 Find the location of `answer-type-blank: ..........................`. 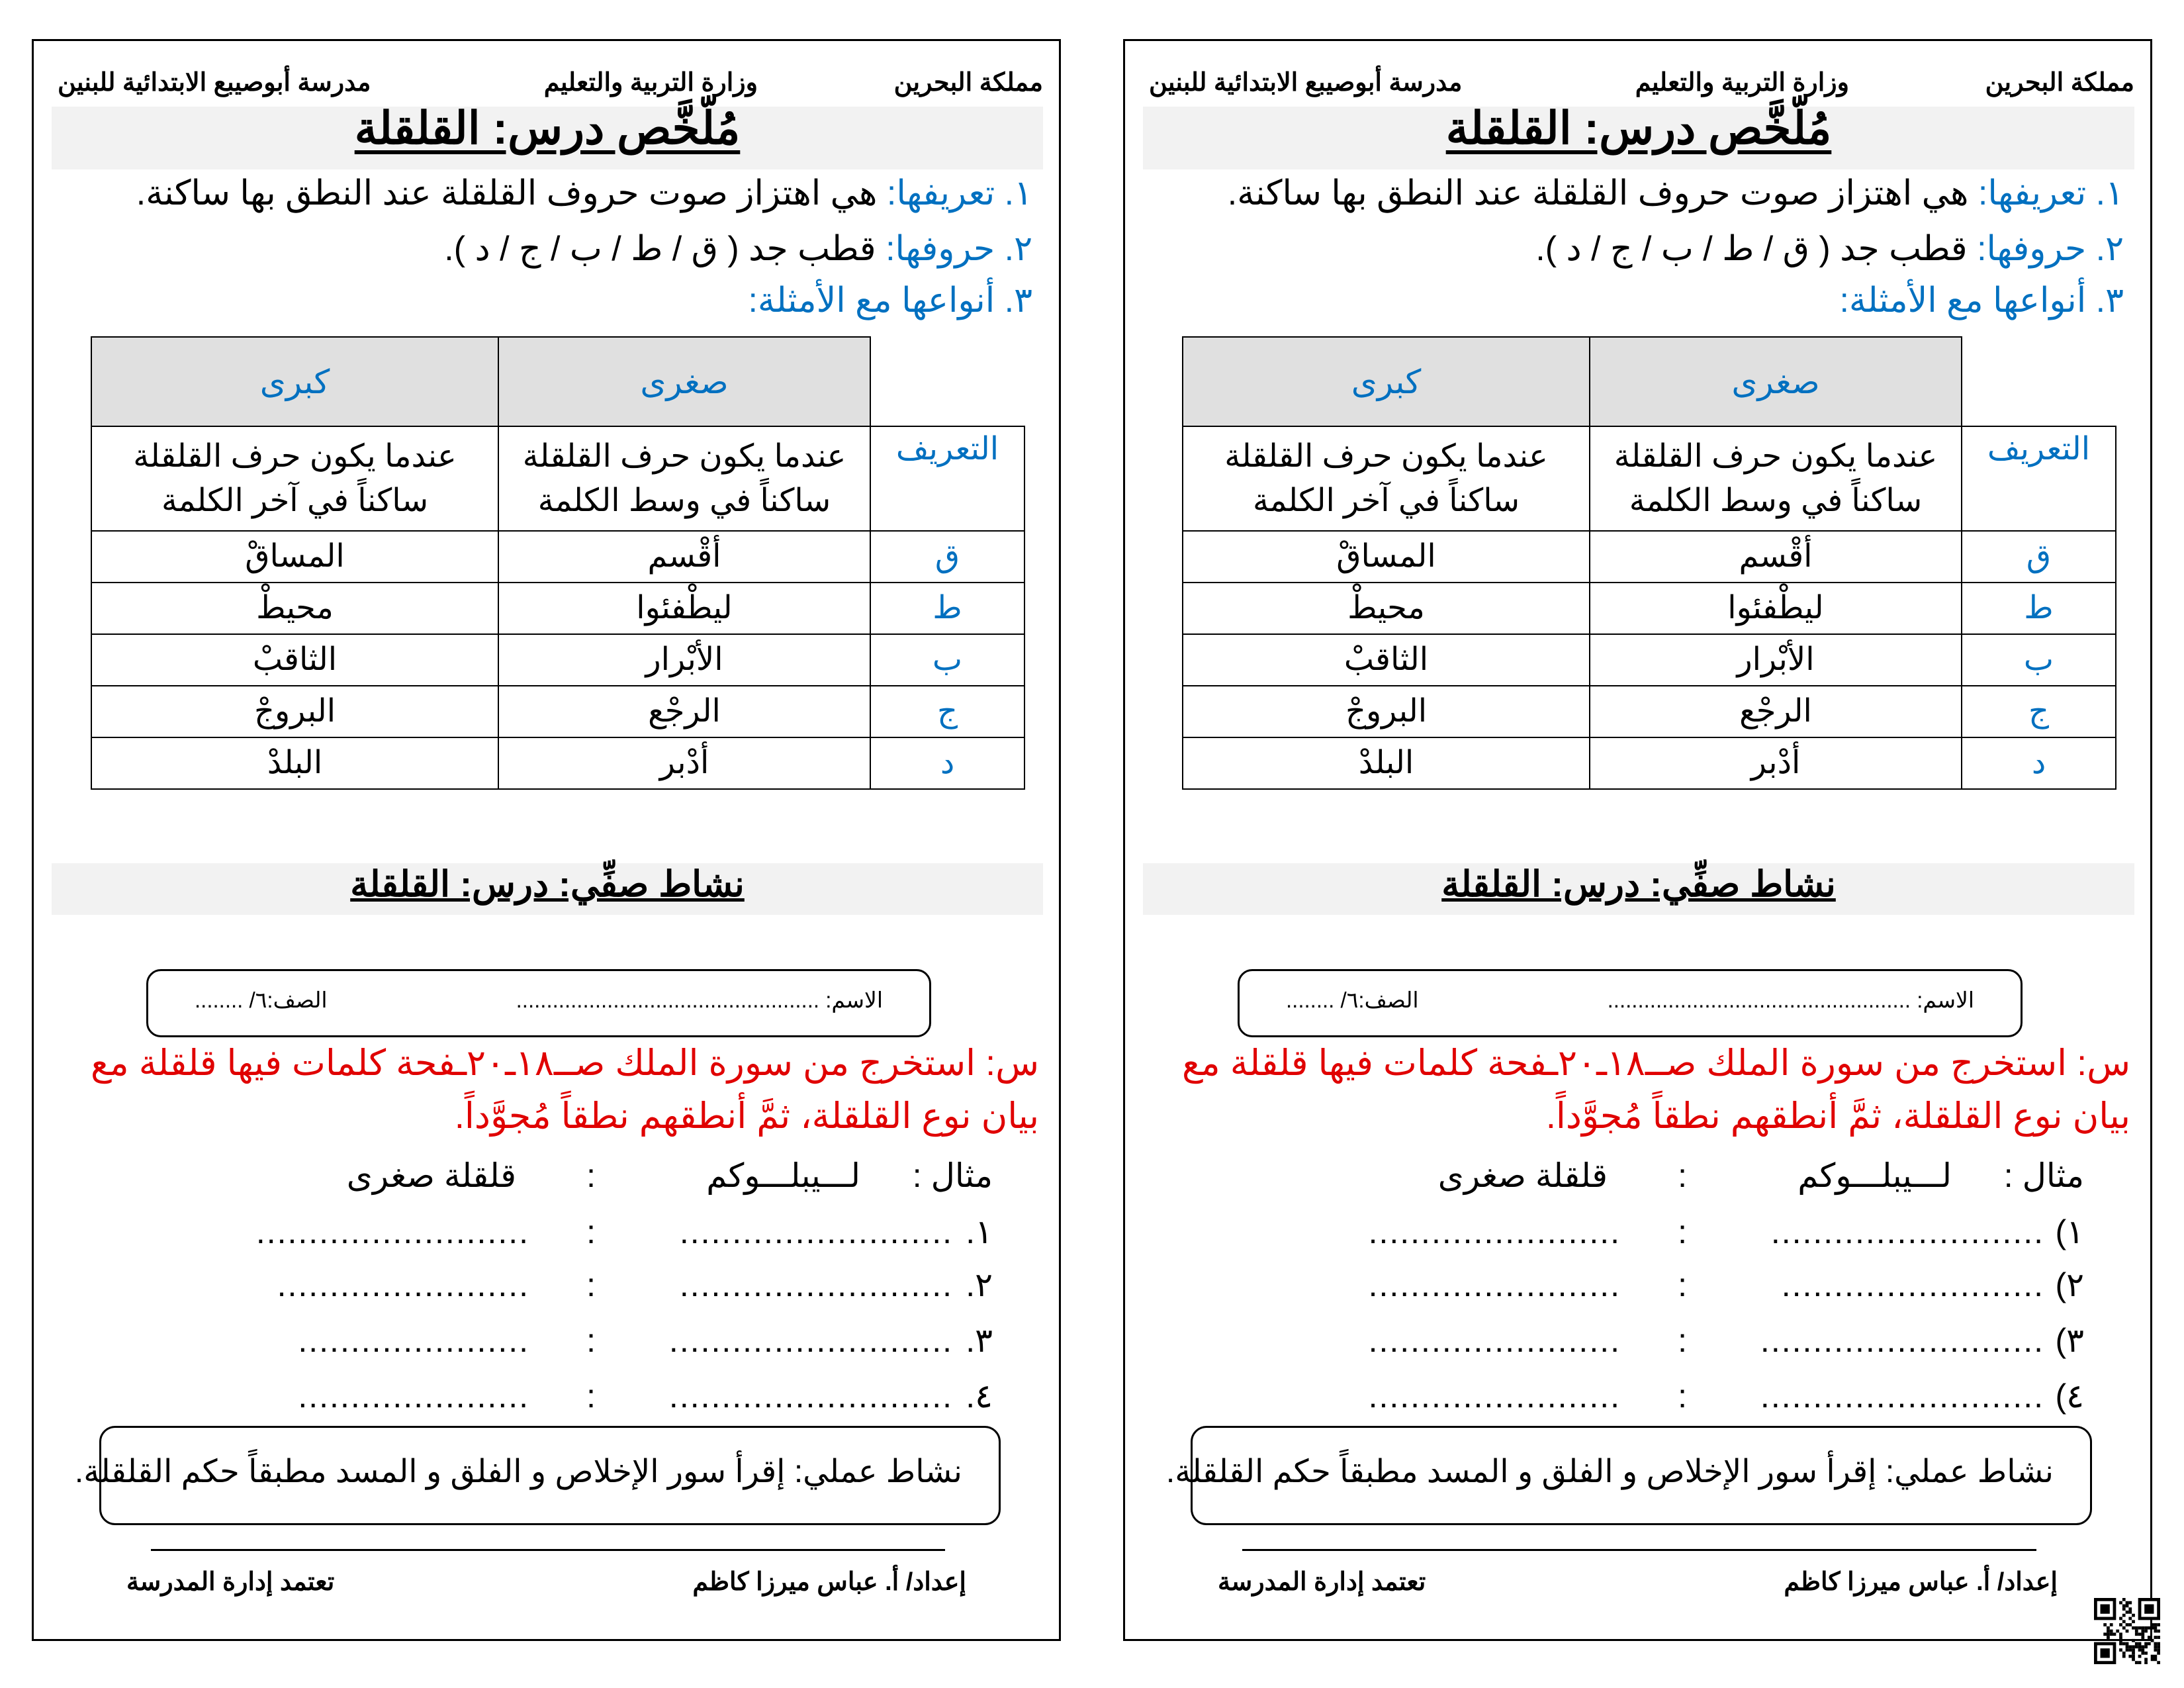

answer-type-blank: .......................... is located at coordinates (392, 1231).